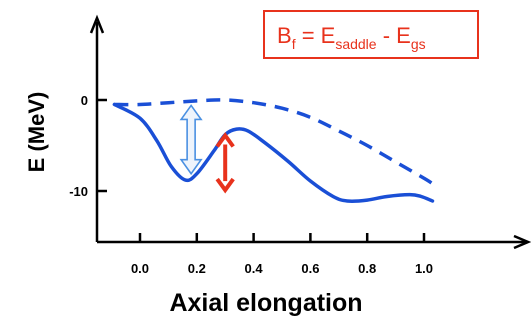 This screenshot has height=330, width=531. Describe the element at coordinates (367, 268) in the screenshot. I see `x-tick-label: 0.8` at that location.